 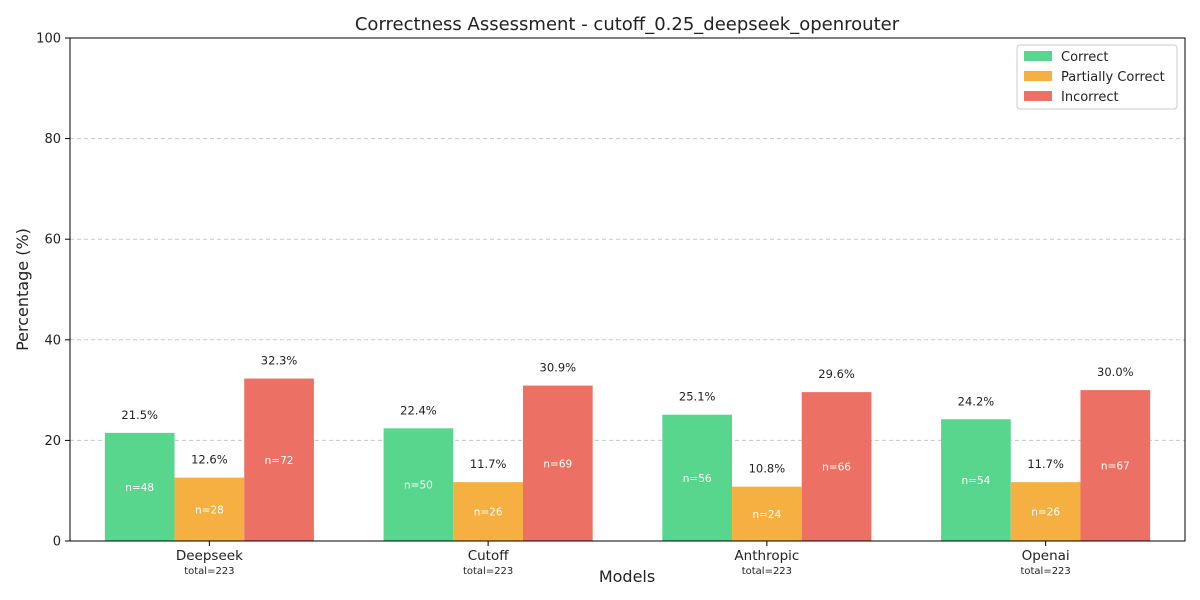 I want to click on bar-value-label: 32.3%, so click(x=279, y=361).